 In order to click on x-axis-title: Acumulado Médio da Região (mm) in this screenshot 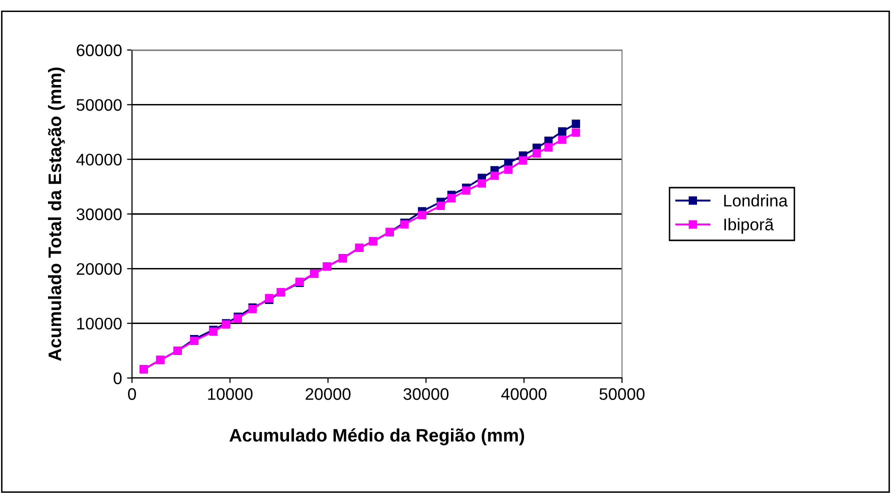, I will do `click(376, 437)`.